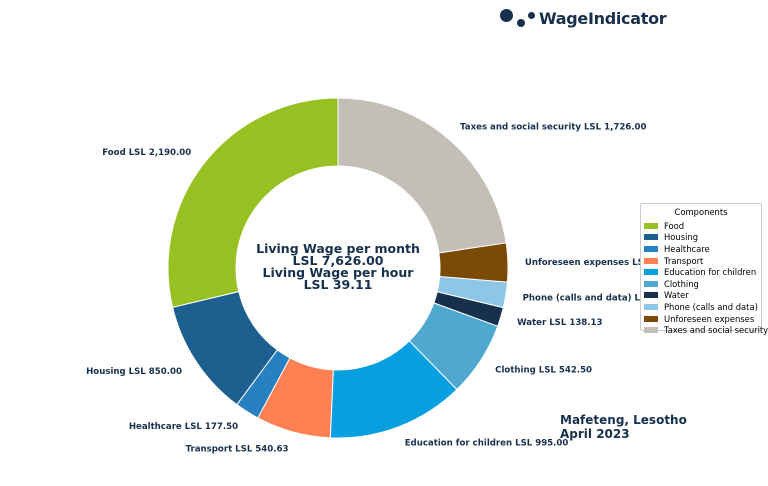  What do you see at coordinates (605, 299) in the screenshot?
I see `label-phone-calls-and-data: Phone (calls and data) LSL 185.00` at bounding box center [605, 299].